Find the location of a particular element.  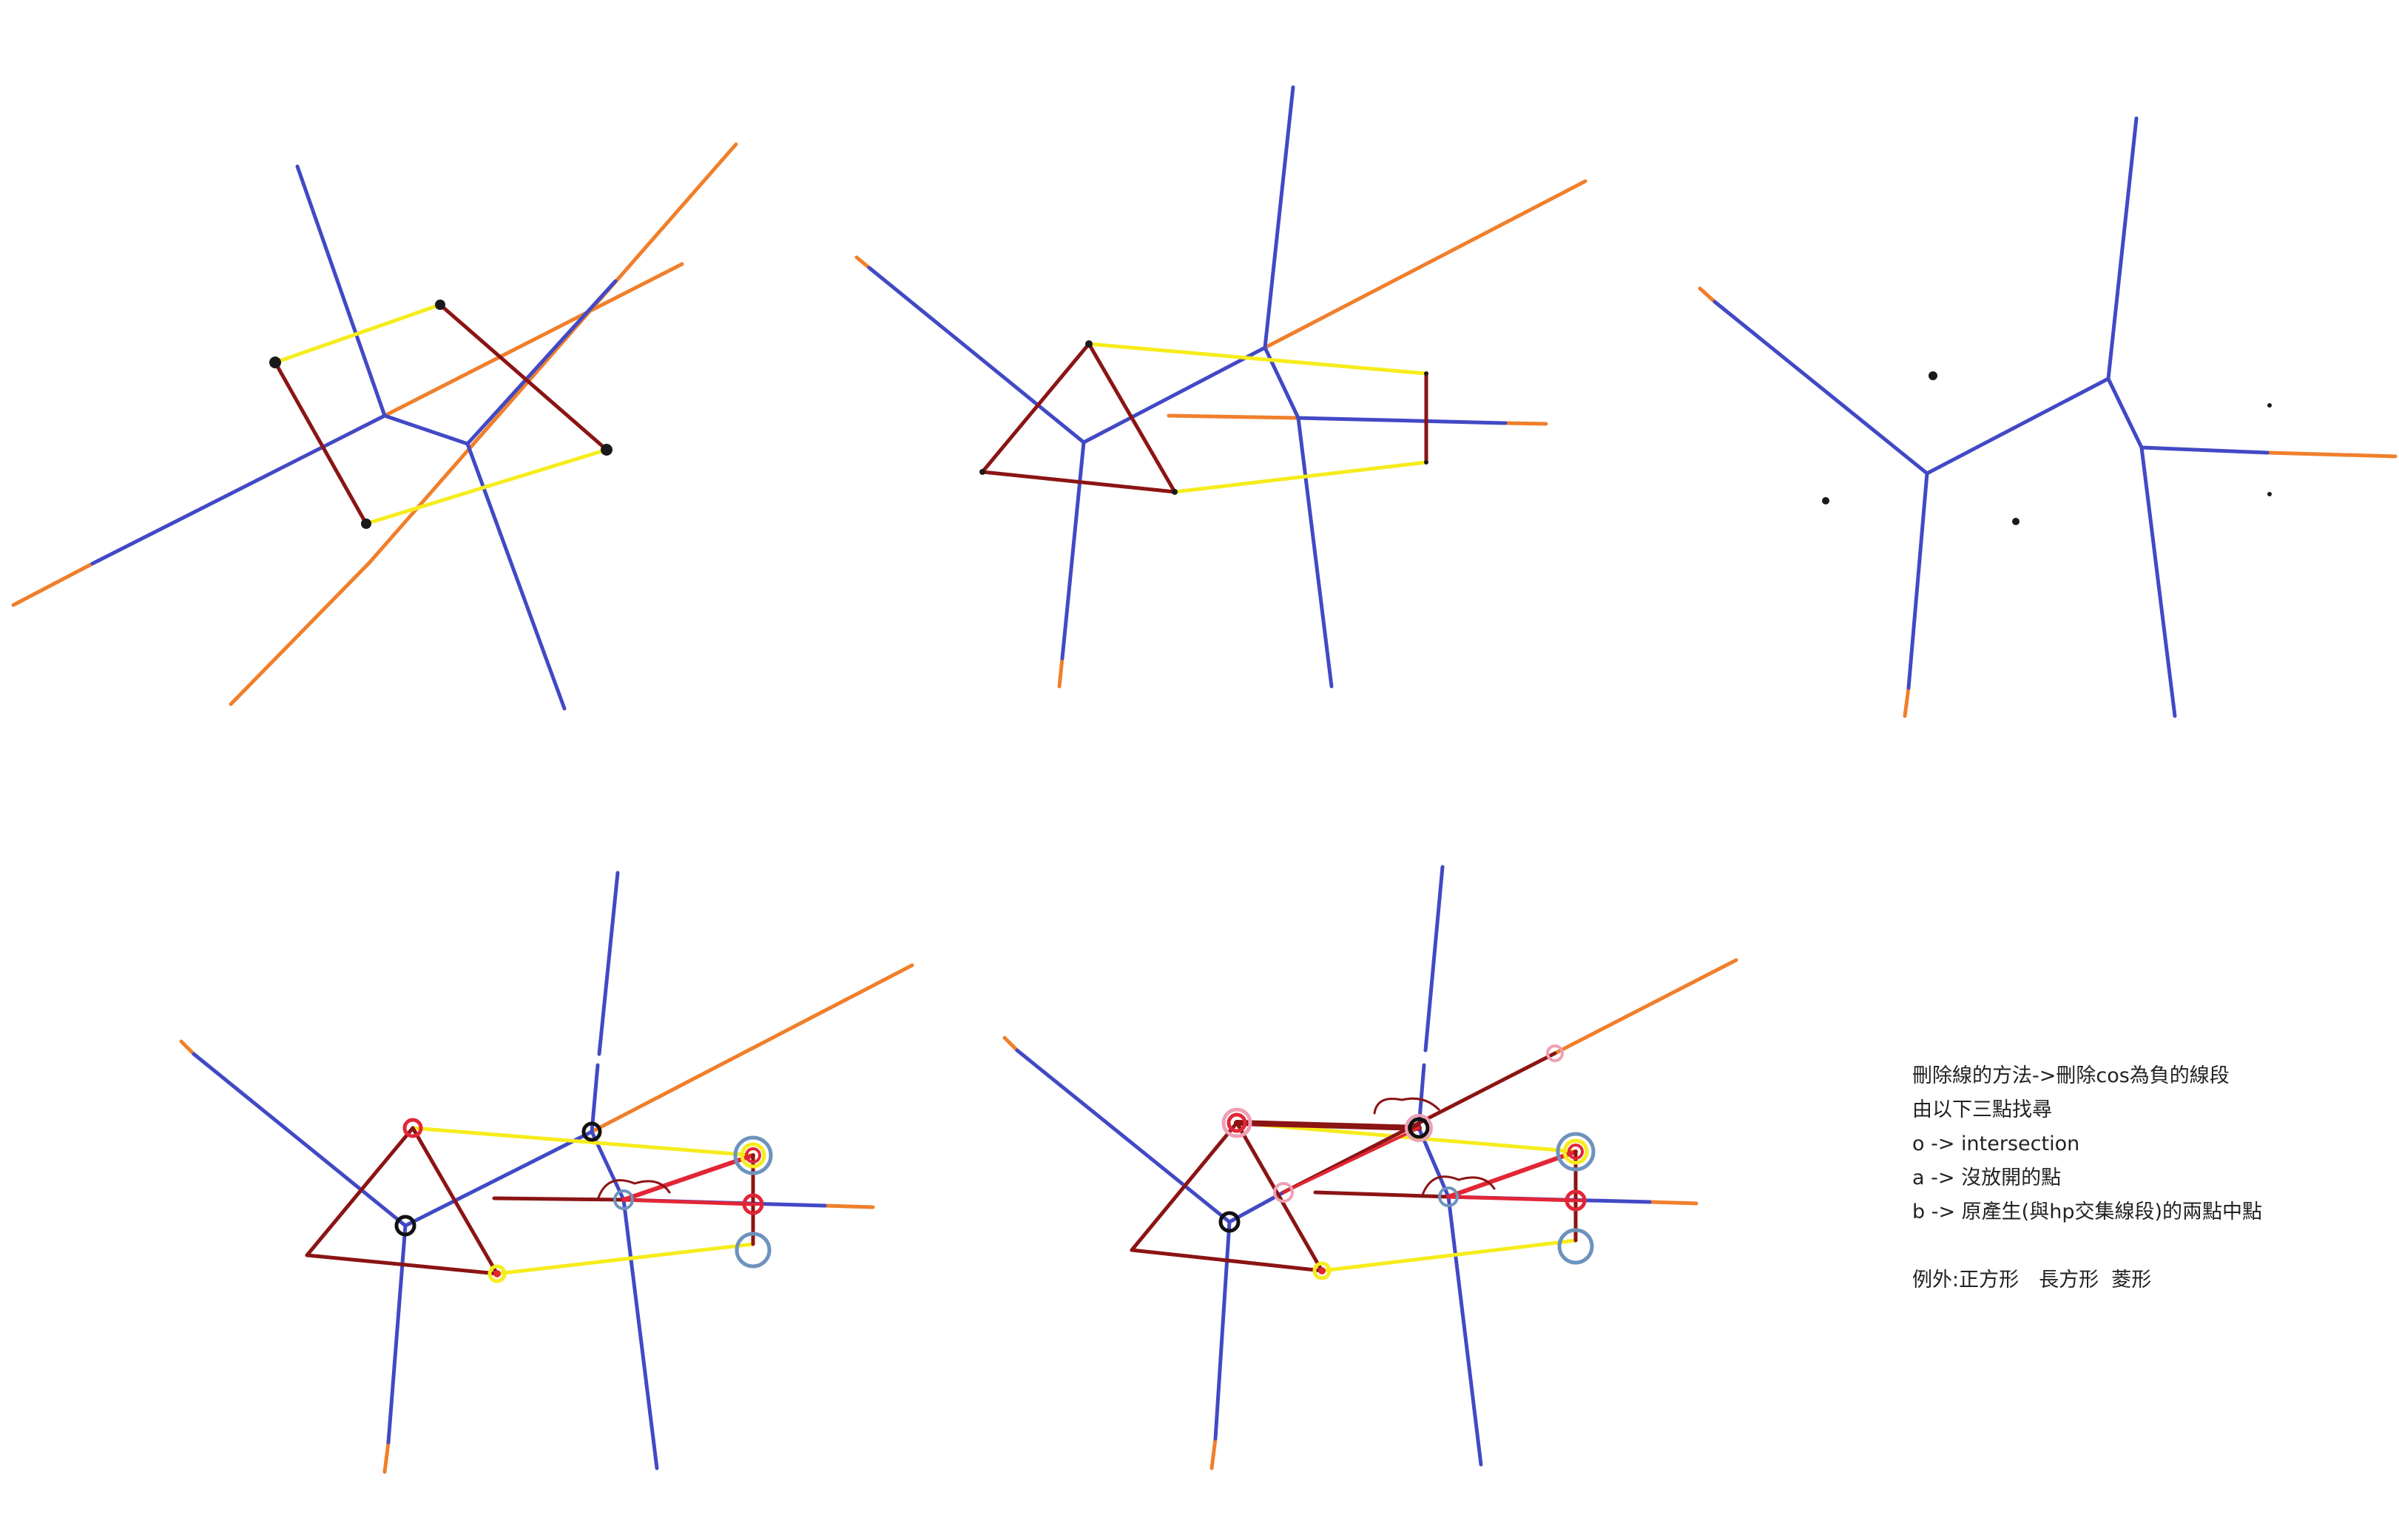

inner-circle-yellow is located at coordinates (1575, 1151).